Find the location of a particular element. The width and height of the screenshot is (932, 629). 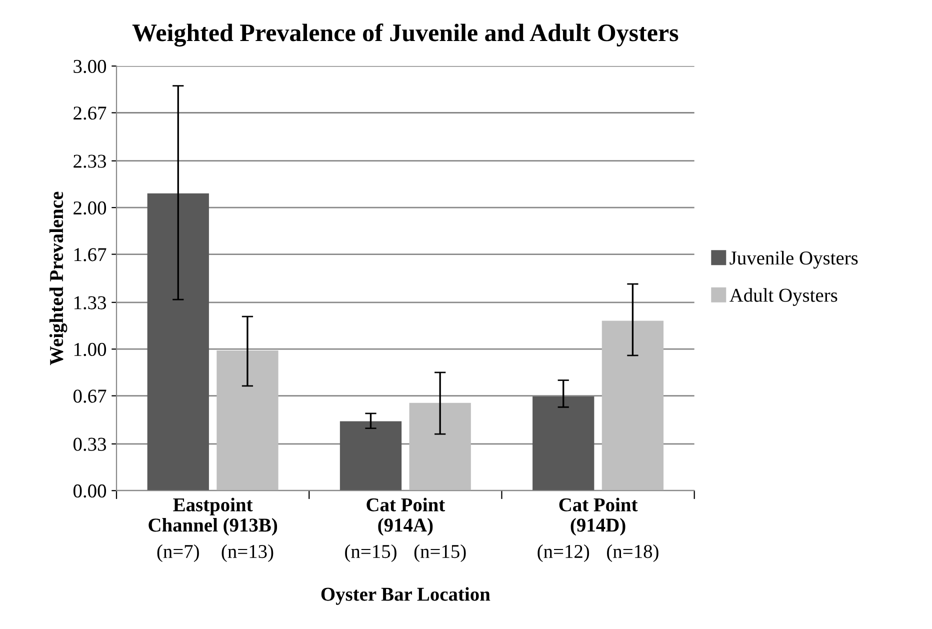

x-tick-label: Eastpoint Channel (913B) is located at coordinates (213, 517).